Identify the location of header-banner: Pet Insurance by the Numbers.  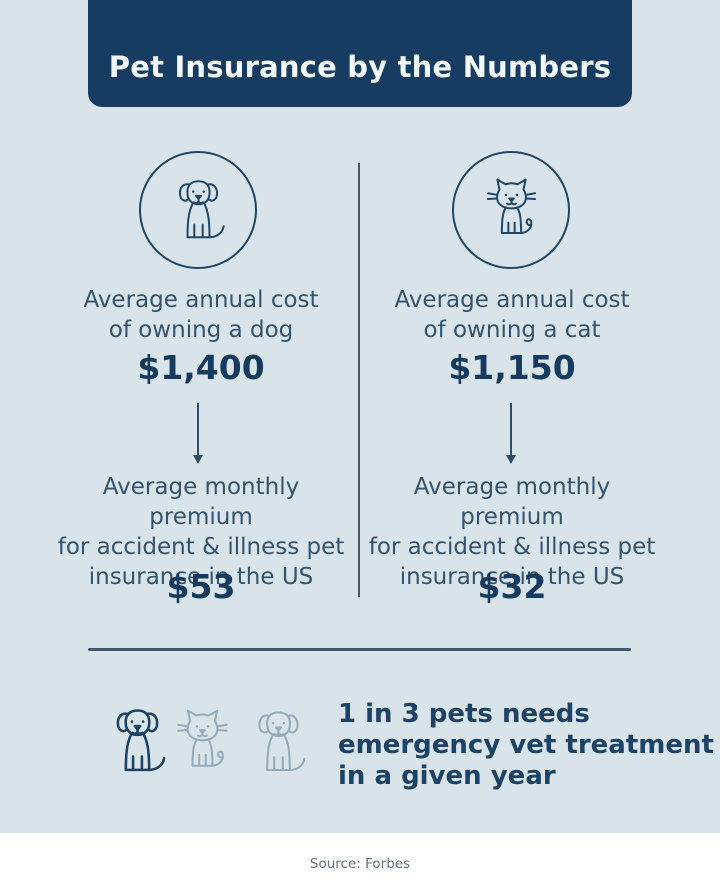
(360, 53).